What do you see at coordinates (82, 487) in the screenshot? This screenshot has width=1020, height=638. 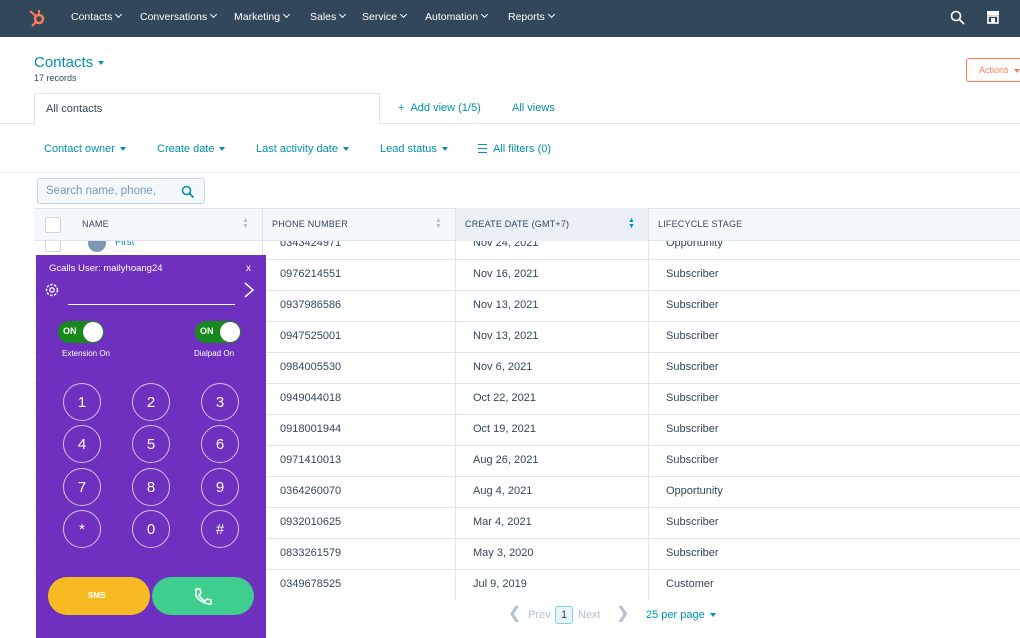 I see `dial-key: 7` at bounding box center [82, 487].